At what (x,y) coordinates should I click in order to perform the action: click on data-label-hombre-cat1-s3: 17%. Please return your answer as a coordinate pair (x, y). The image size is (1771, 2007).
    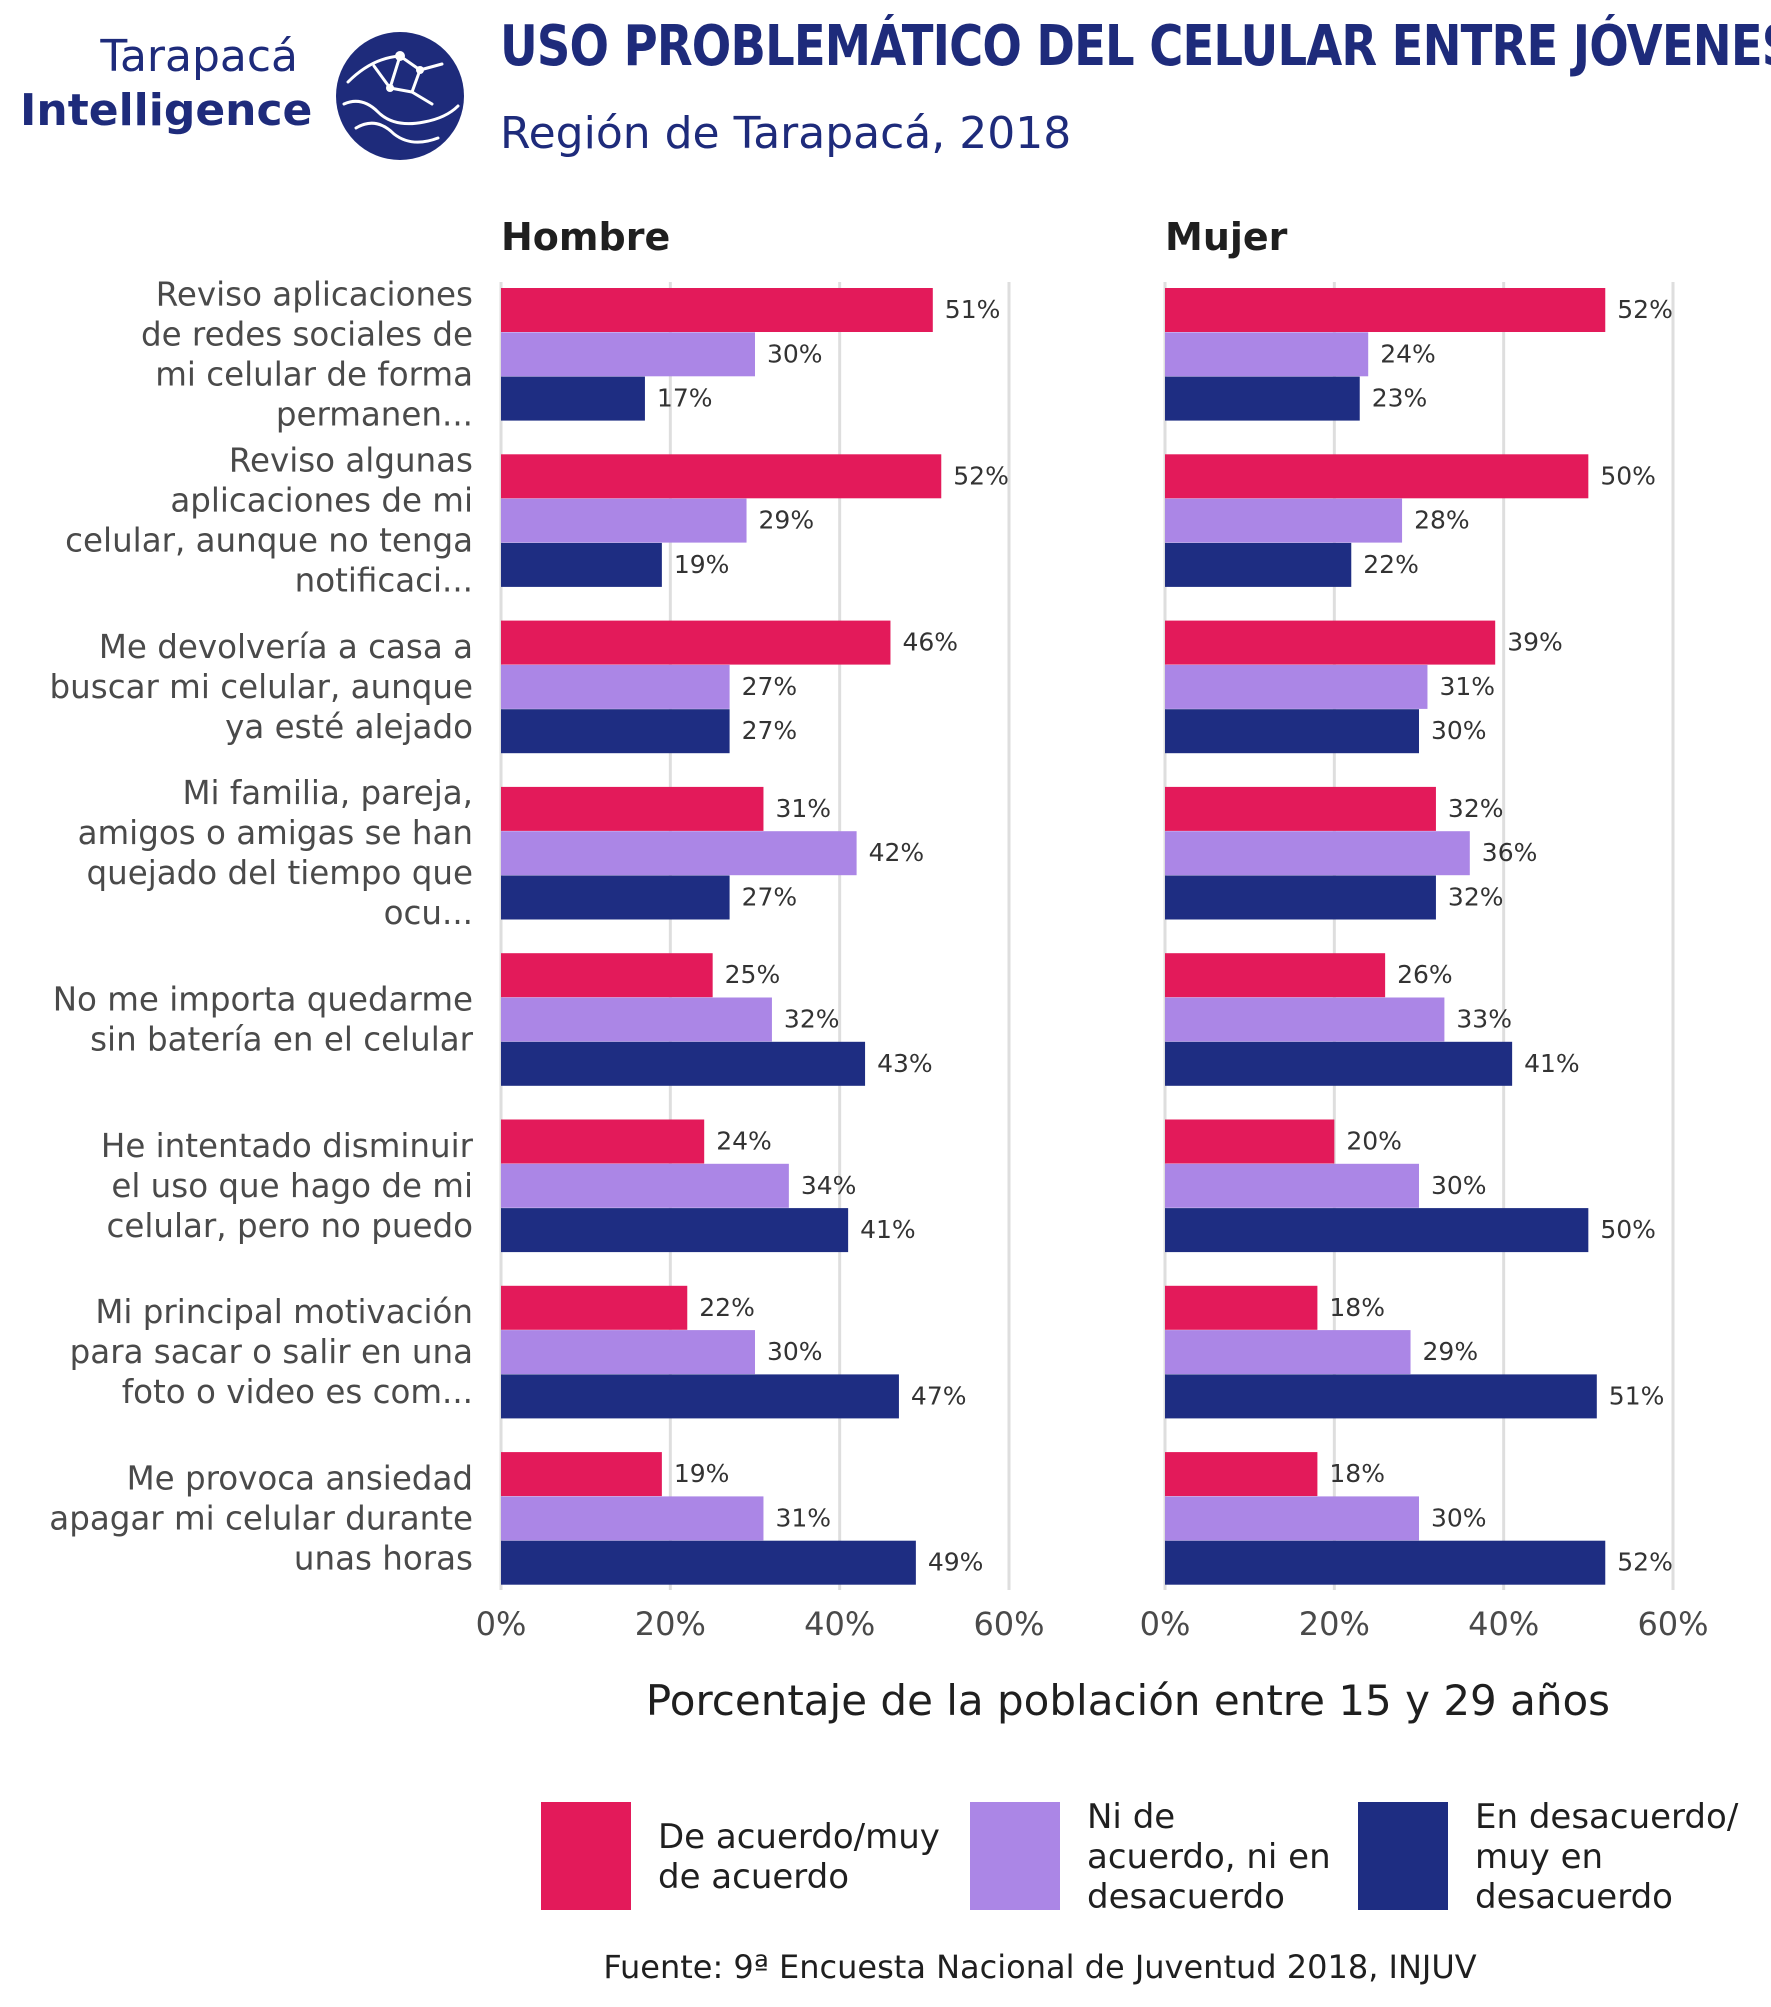
    Looking at the image, I should click on (685, 398).